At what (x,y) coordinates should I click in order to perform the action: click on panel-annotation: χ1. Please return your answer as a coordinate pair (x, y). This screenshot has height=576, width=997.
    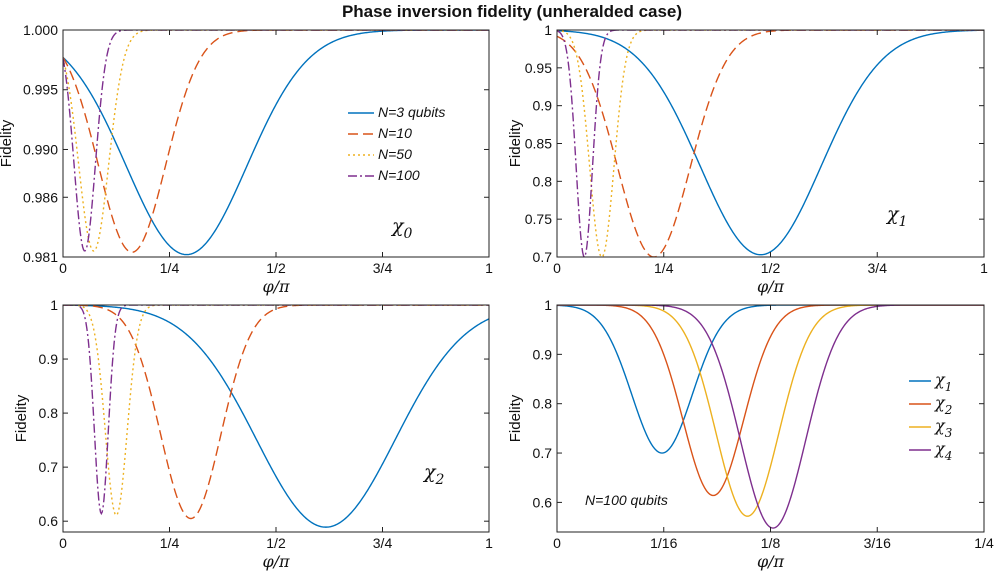
    Looking at the image, I should click on (896, 216).